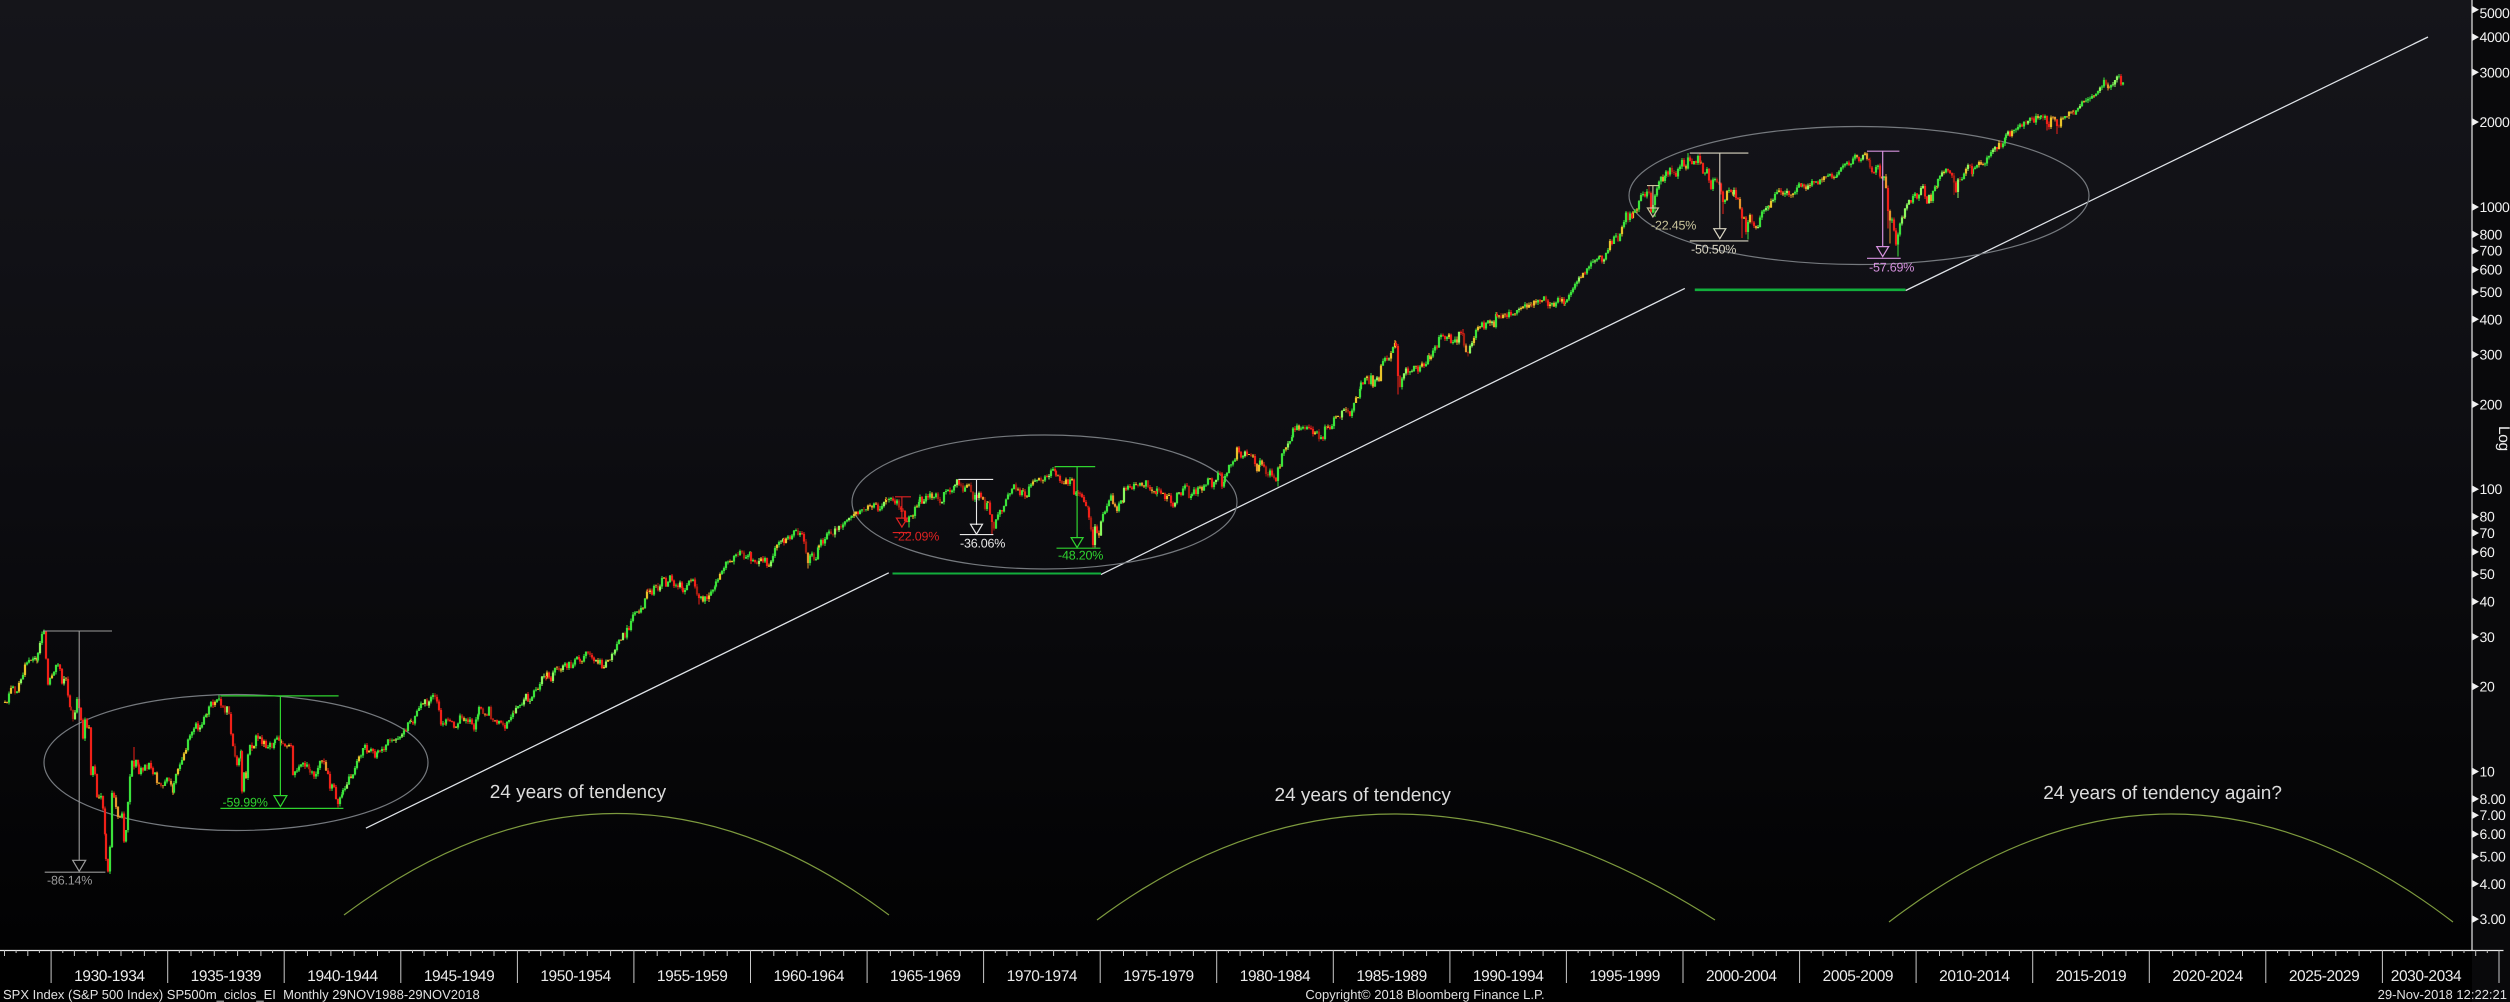  Describe the element at coordinates (2487, 517) in the screenshot. I see `svg-text: 80` at that location.